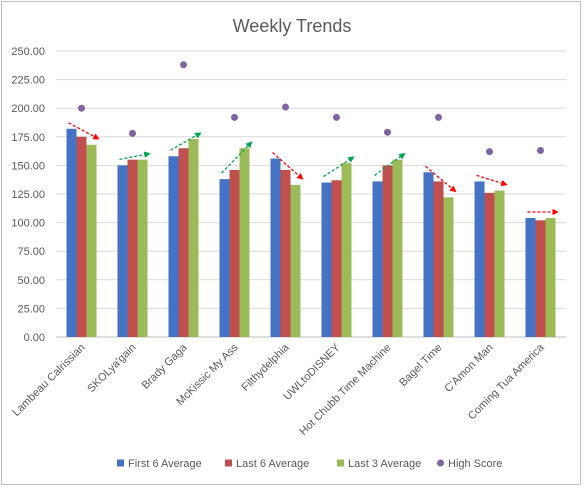 The image size is (584, 488). What do you see at coordinates (31, 281) in the screenshot?
I see `y-tick-label: 50.00` at bounding box center [31, 281].